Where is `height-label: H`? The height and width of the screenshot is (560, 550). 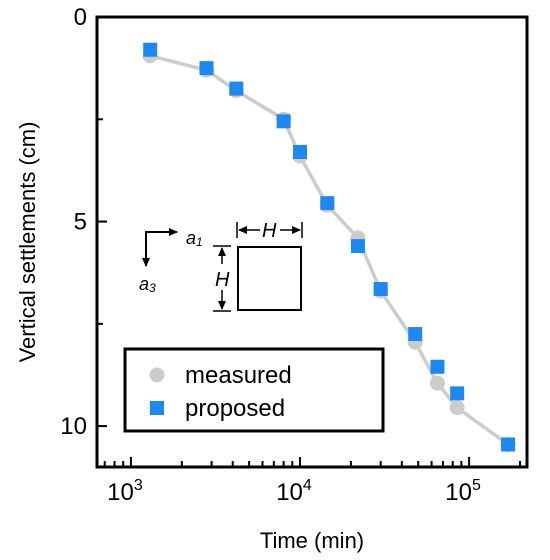 height-label: H is located at coordinates (222, 280).